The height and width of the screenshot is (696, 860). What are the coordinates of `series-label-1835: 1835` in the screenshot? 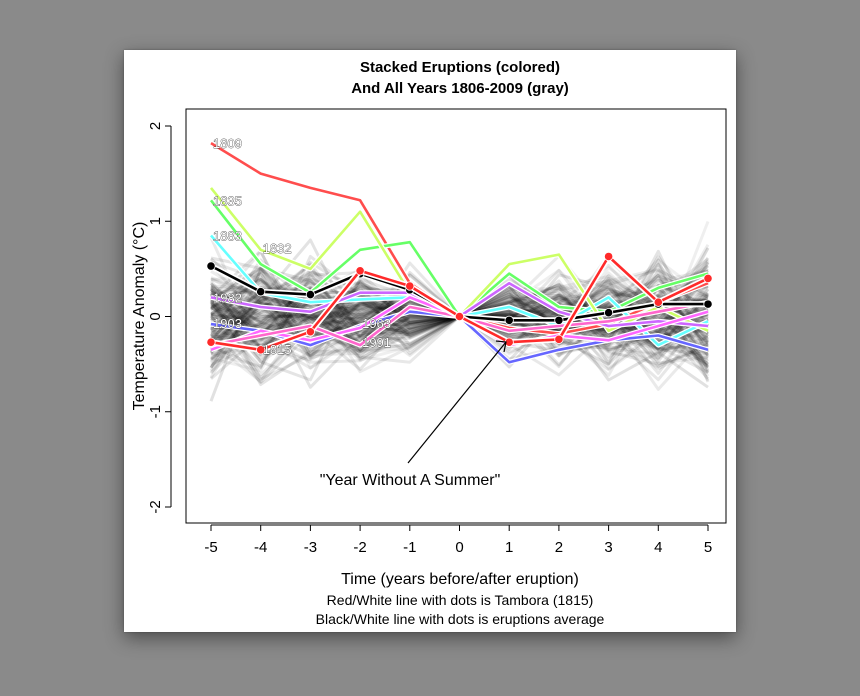 It's located at (227, 200).